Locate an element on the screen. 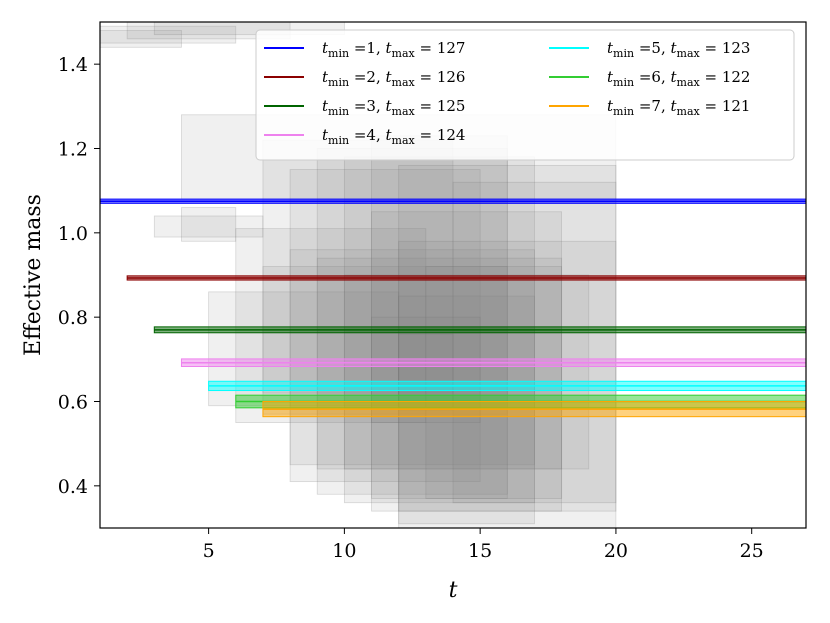 This screenshot has height=623, width=830. legend-entry-6: tmin =6, tmax = 122 is located at coordinates (678, 78).